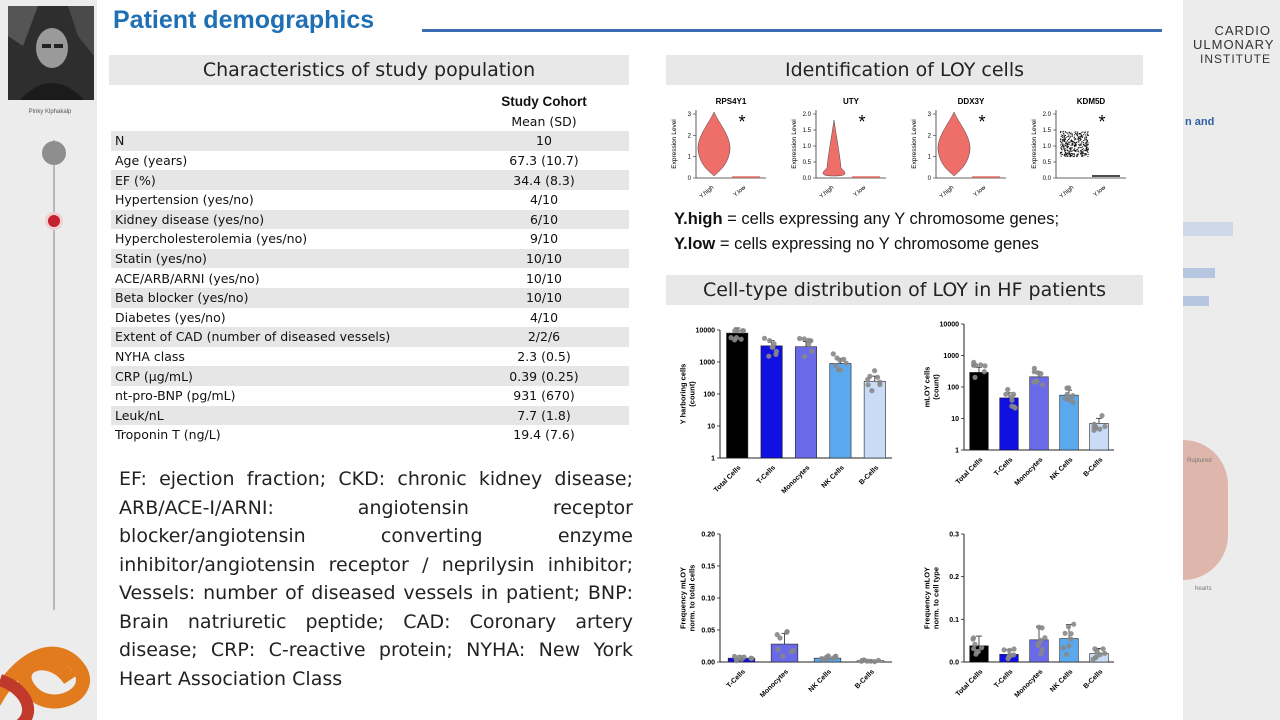 Image resolution: width=1280 pixels, height=720 pixels. I want to click on violin-chart: DDX3Y 0 1 2 3 Expression Level Y.high Y.low *, so click(958, 148).